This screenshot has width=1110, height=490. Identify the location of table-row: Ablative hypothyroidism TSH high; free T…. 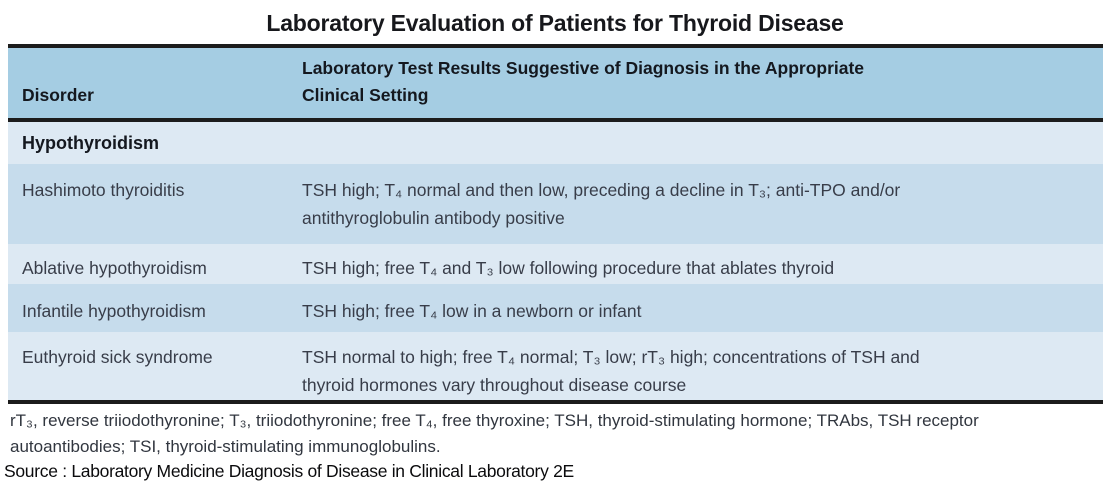
(555, 264).